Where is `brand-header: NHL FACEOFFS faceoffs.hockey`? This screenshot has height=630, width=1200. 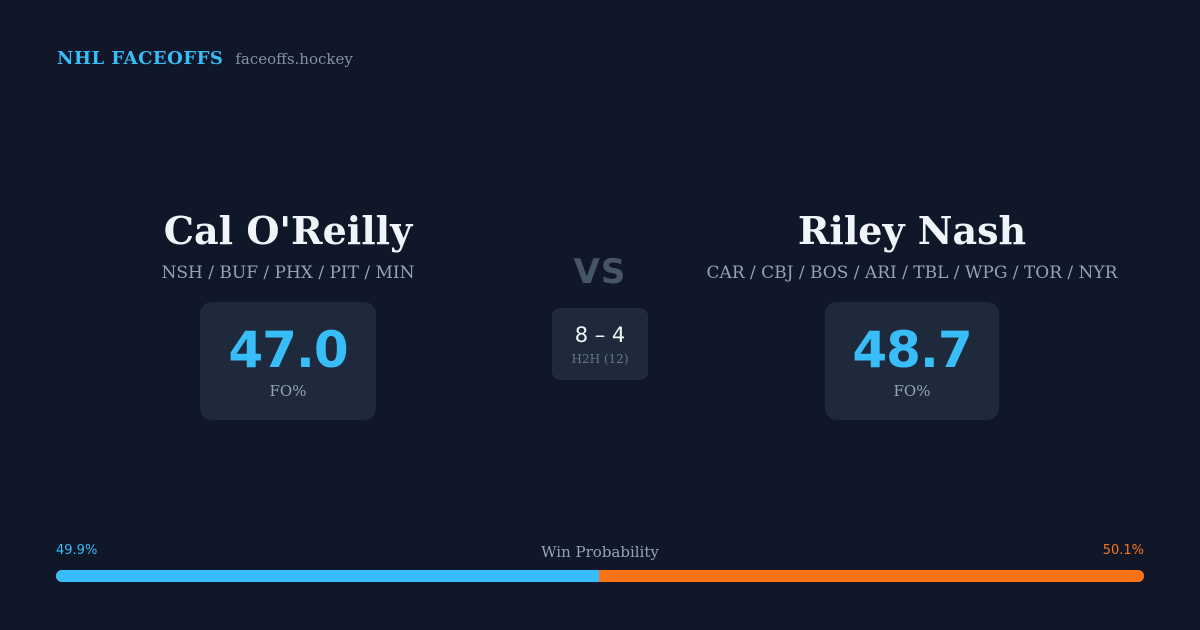 brand-header: NHL FACEOFFS faceoffs.hockey is located at coordinates (205, 58).